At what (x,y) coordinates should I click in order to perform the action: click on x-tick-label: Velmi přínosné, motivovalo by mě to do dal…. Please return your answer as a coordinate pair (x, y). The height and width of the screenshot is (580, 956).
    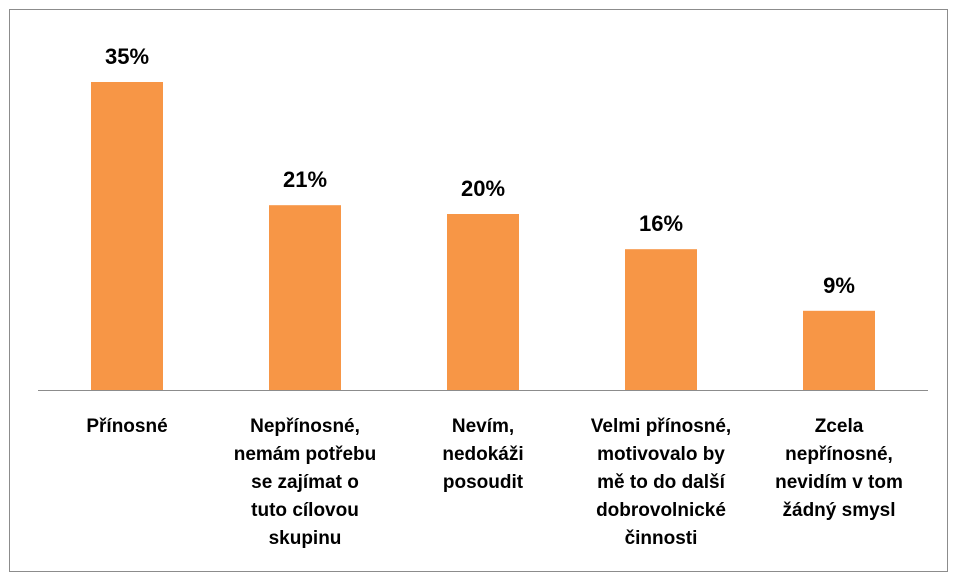
    Looking at the image, I should click on (661, 482).